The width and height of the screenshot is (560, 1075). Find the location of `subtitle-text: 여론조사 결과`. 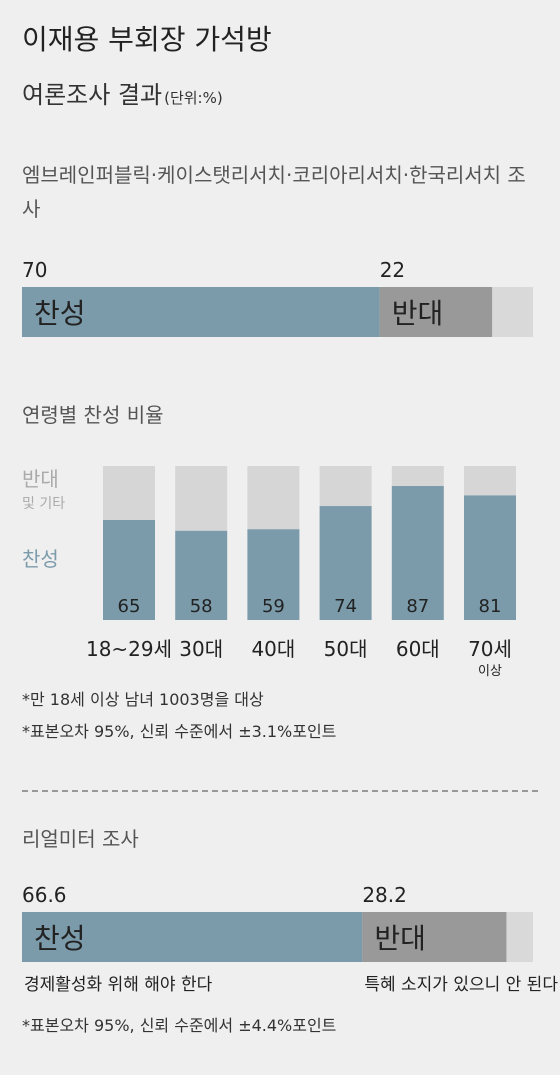

subtitle-text: 여론조사 결과 is located at coordinates (92, 95).